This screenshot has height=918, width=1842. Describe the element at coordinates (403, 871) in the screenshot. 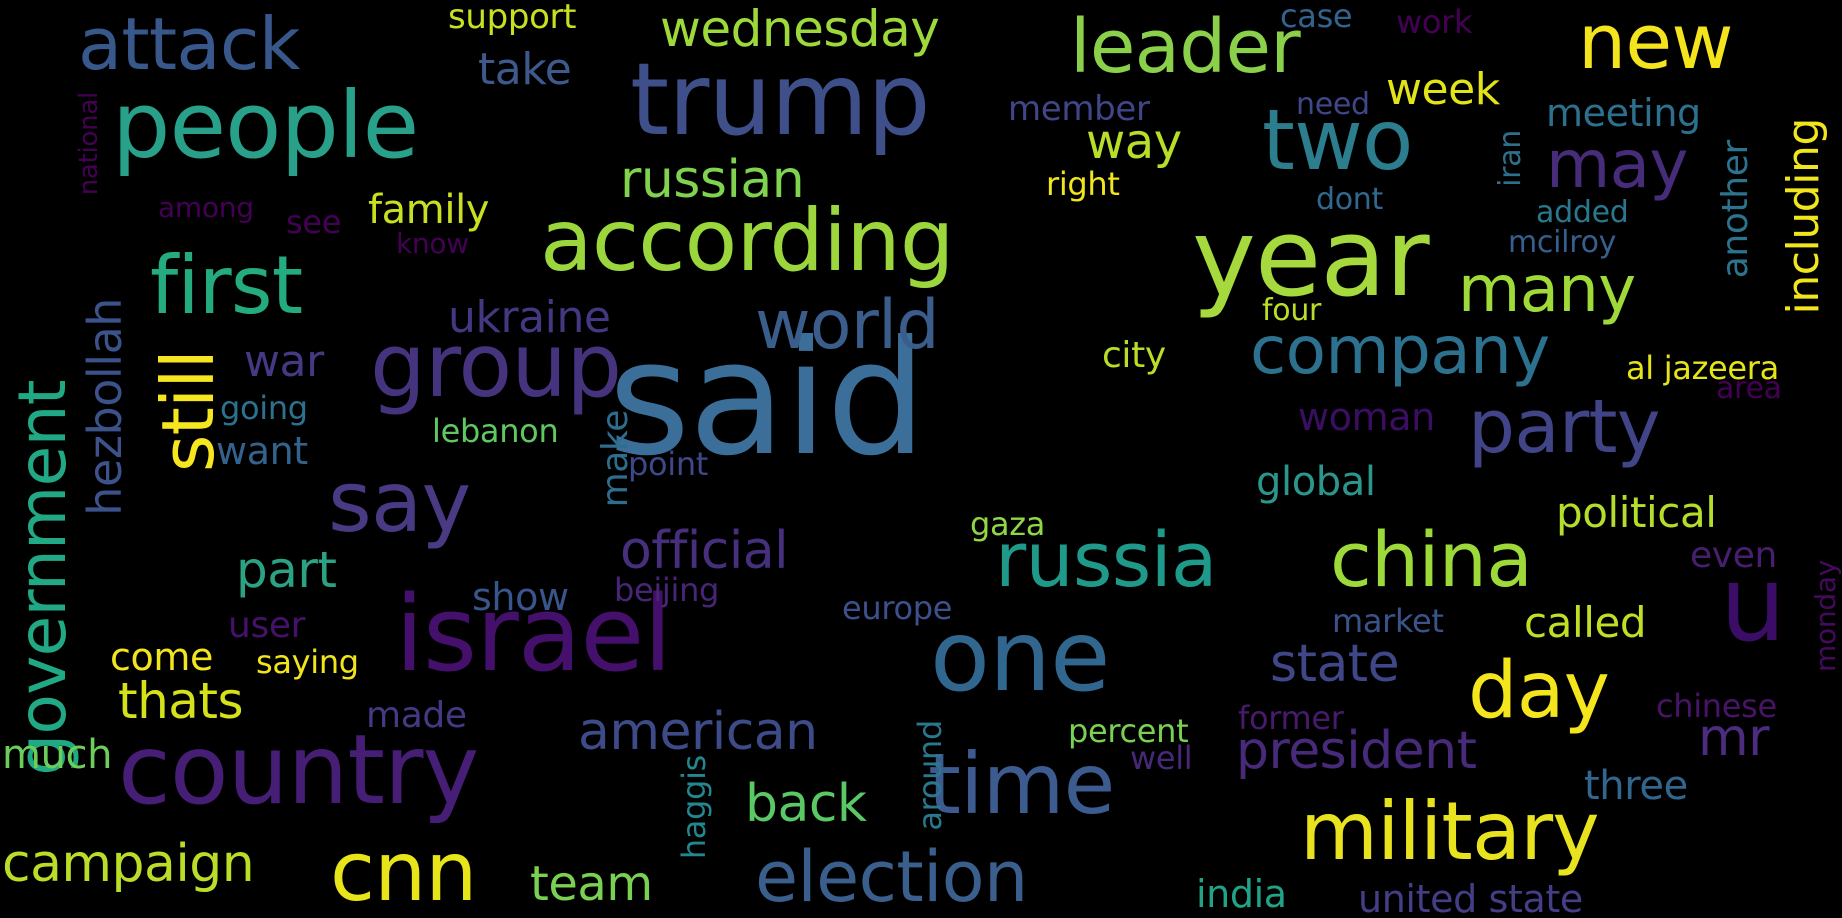

I see `word-cnn: cnn` at that location.